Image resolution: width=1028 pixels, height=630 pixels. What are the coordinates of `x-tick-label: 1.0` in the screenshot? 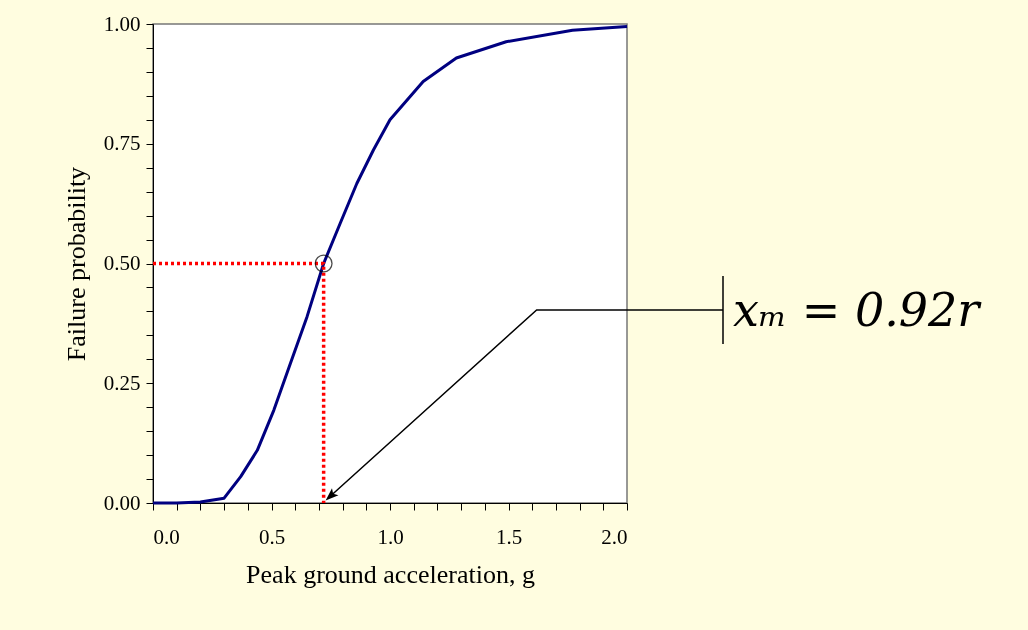 It's located at (390, 536).